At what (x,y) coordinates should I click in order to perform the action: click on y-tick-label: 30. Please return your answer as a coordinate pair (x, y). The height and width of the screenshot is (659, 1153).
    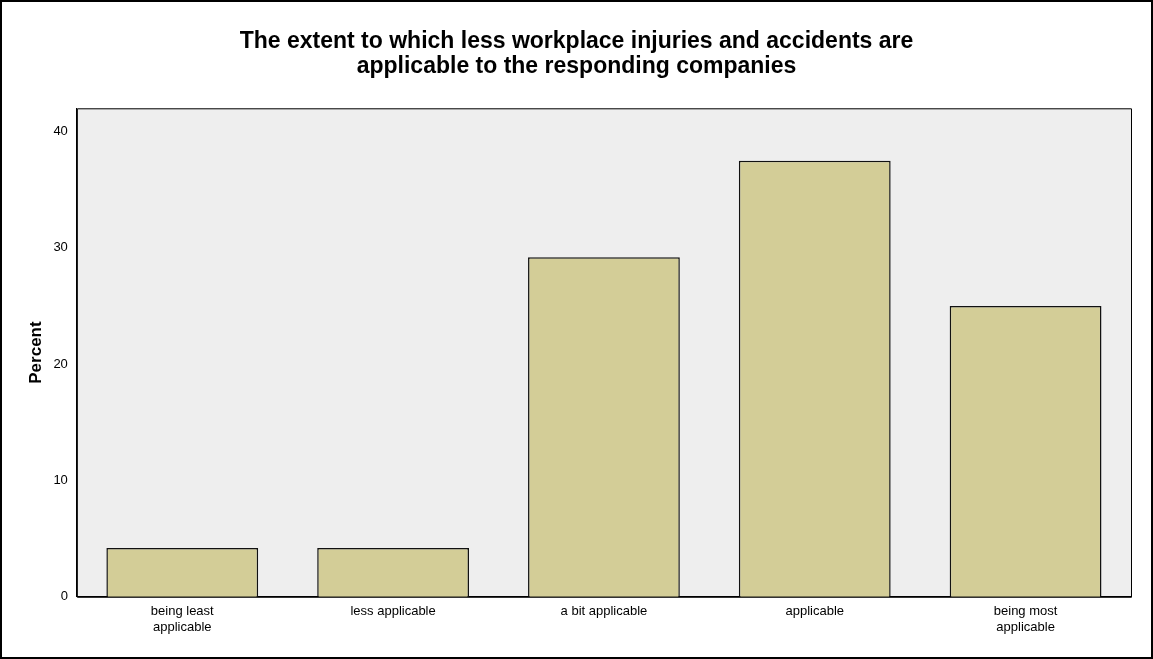
    Looking at the image, I should click on (60, 247).